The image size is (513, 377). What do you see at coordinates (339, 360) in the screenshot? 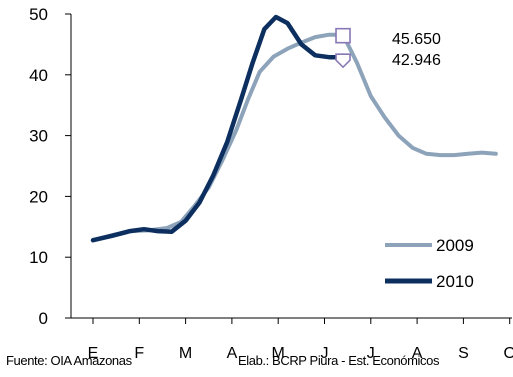
I see `elaboration-note: Elab.: BCRP Piura - Est. Económicos` at bounding box center [339, 360].